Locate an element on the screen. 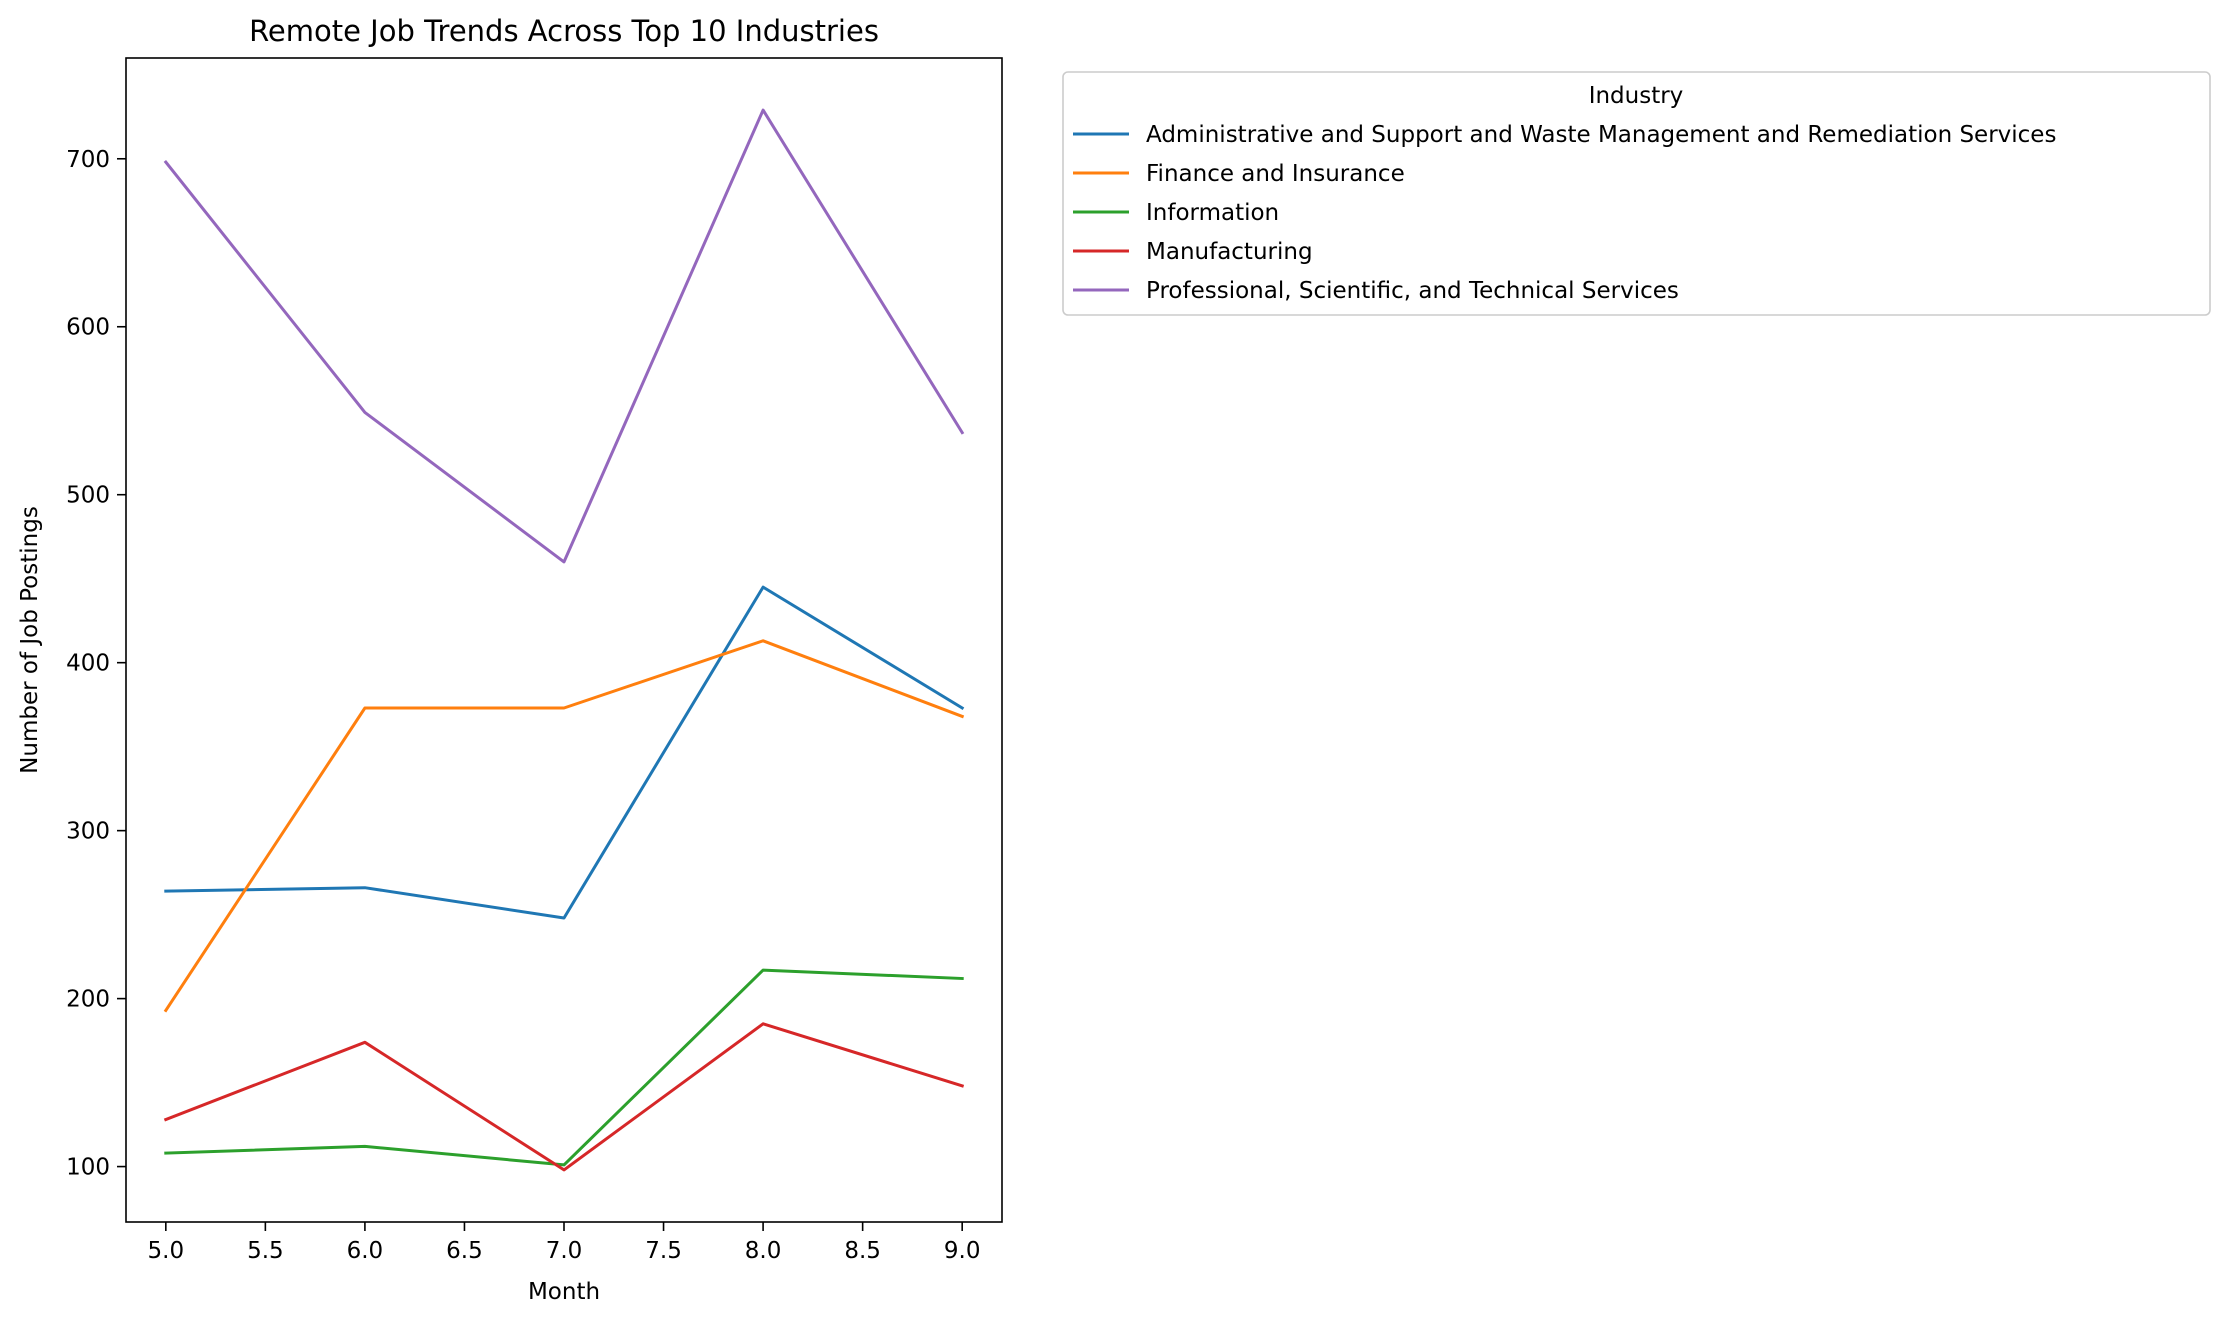 The width and height of the screenshot is (2229, 1324). legend-label: Information is located at coordinates (1212, 213).